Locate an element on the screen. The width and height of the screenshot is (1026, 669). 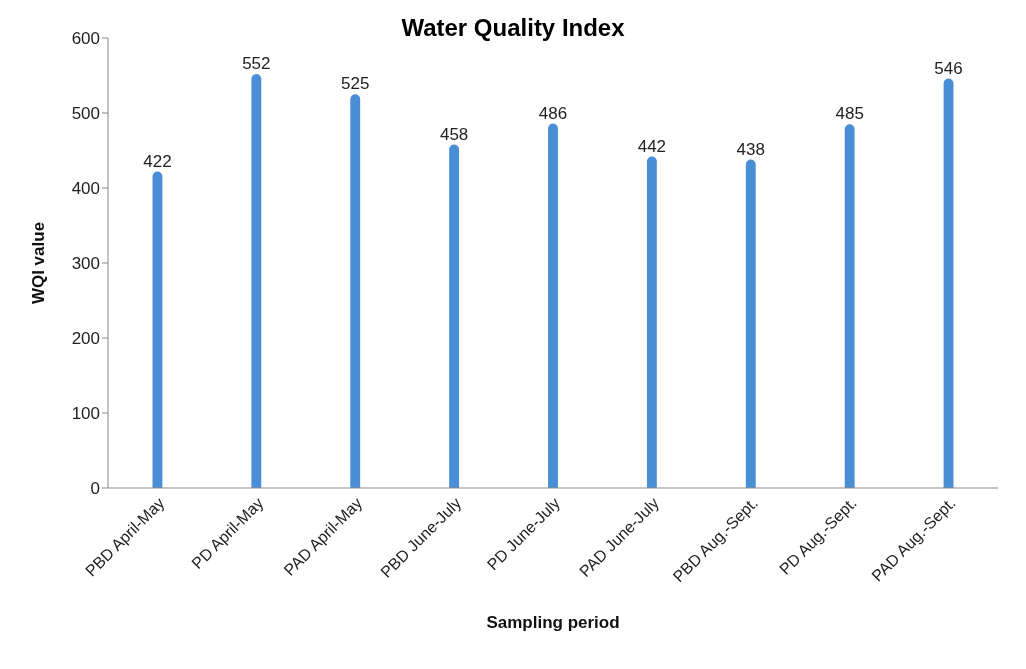
data-label: 442 is located at coordinates (652, 146).